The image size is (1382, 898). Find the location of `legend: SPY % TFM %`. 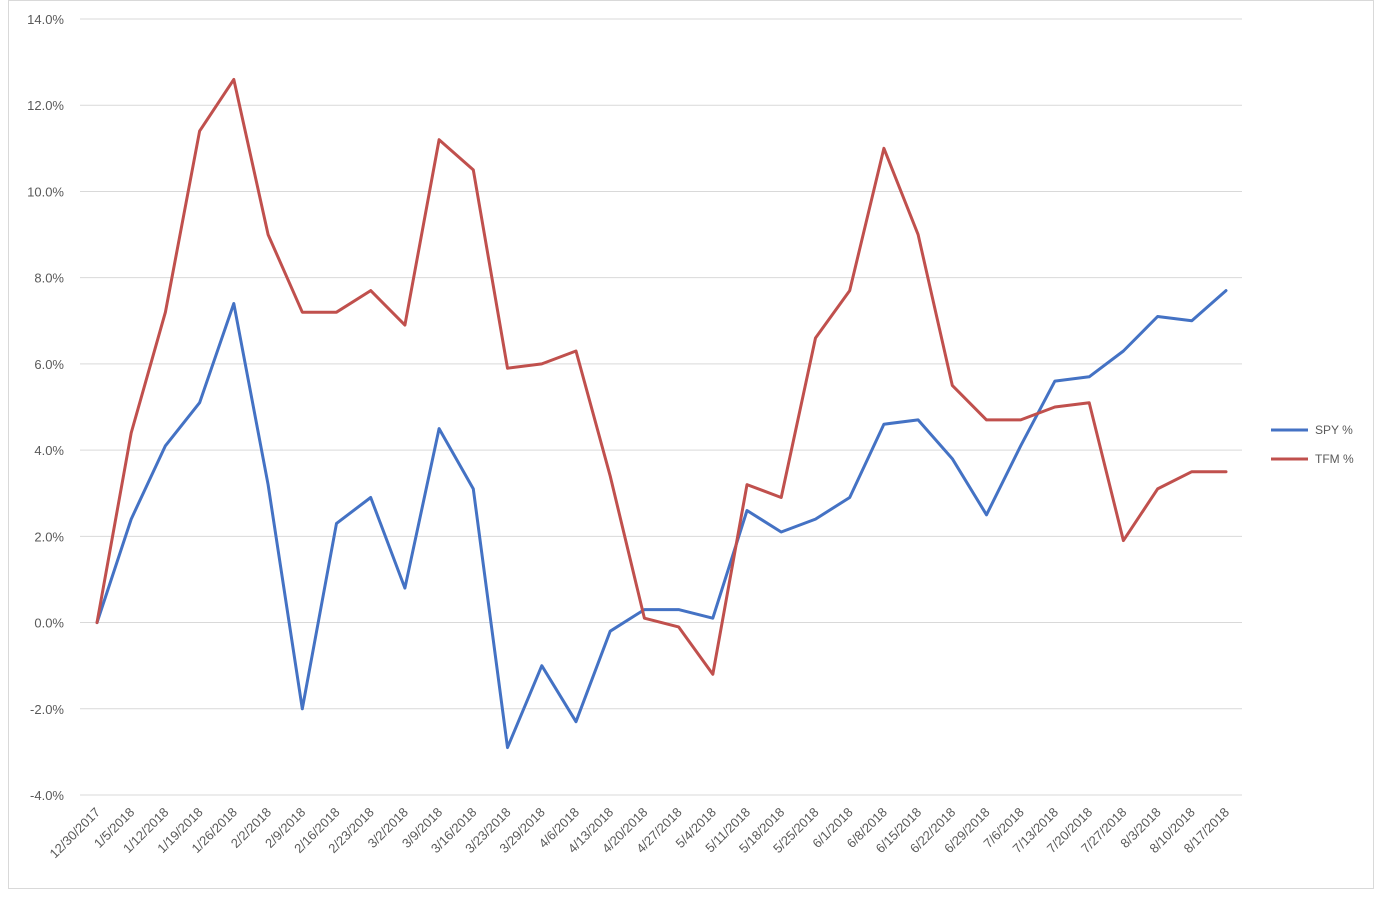

legend: SPY % TFM % is located at coordinates (1312, 444).